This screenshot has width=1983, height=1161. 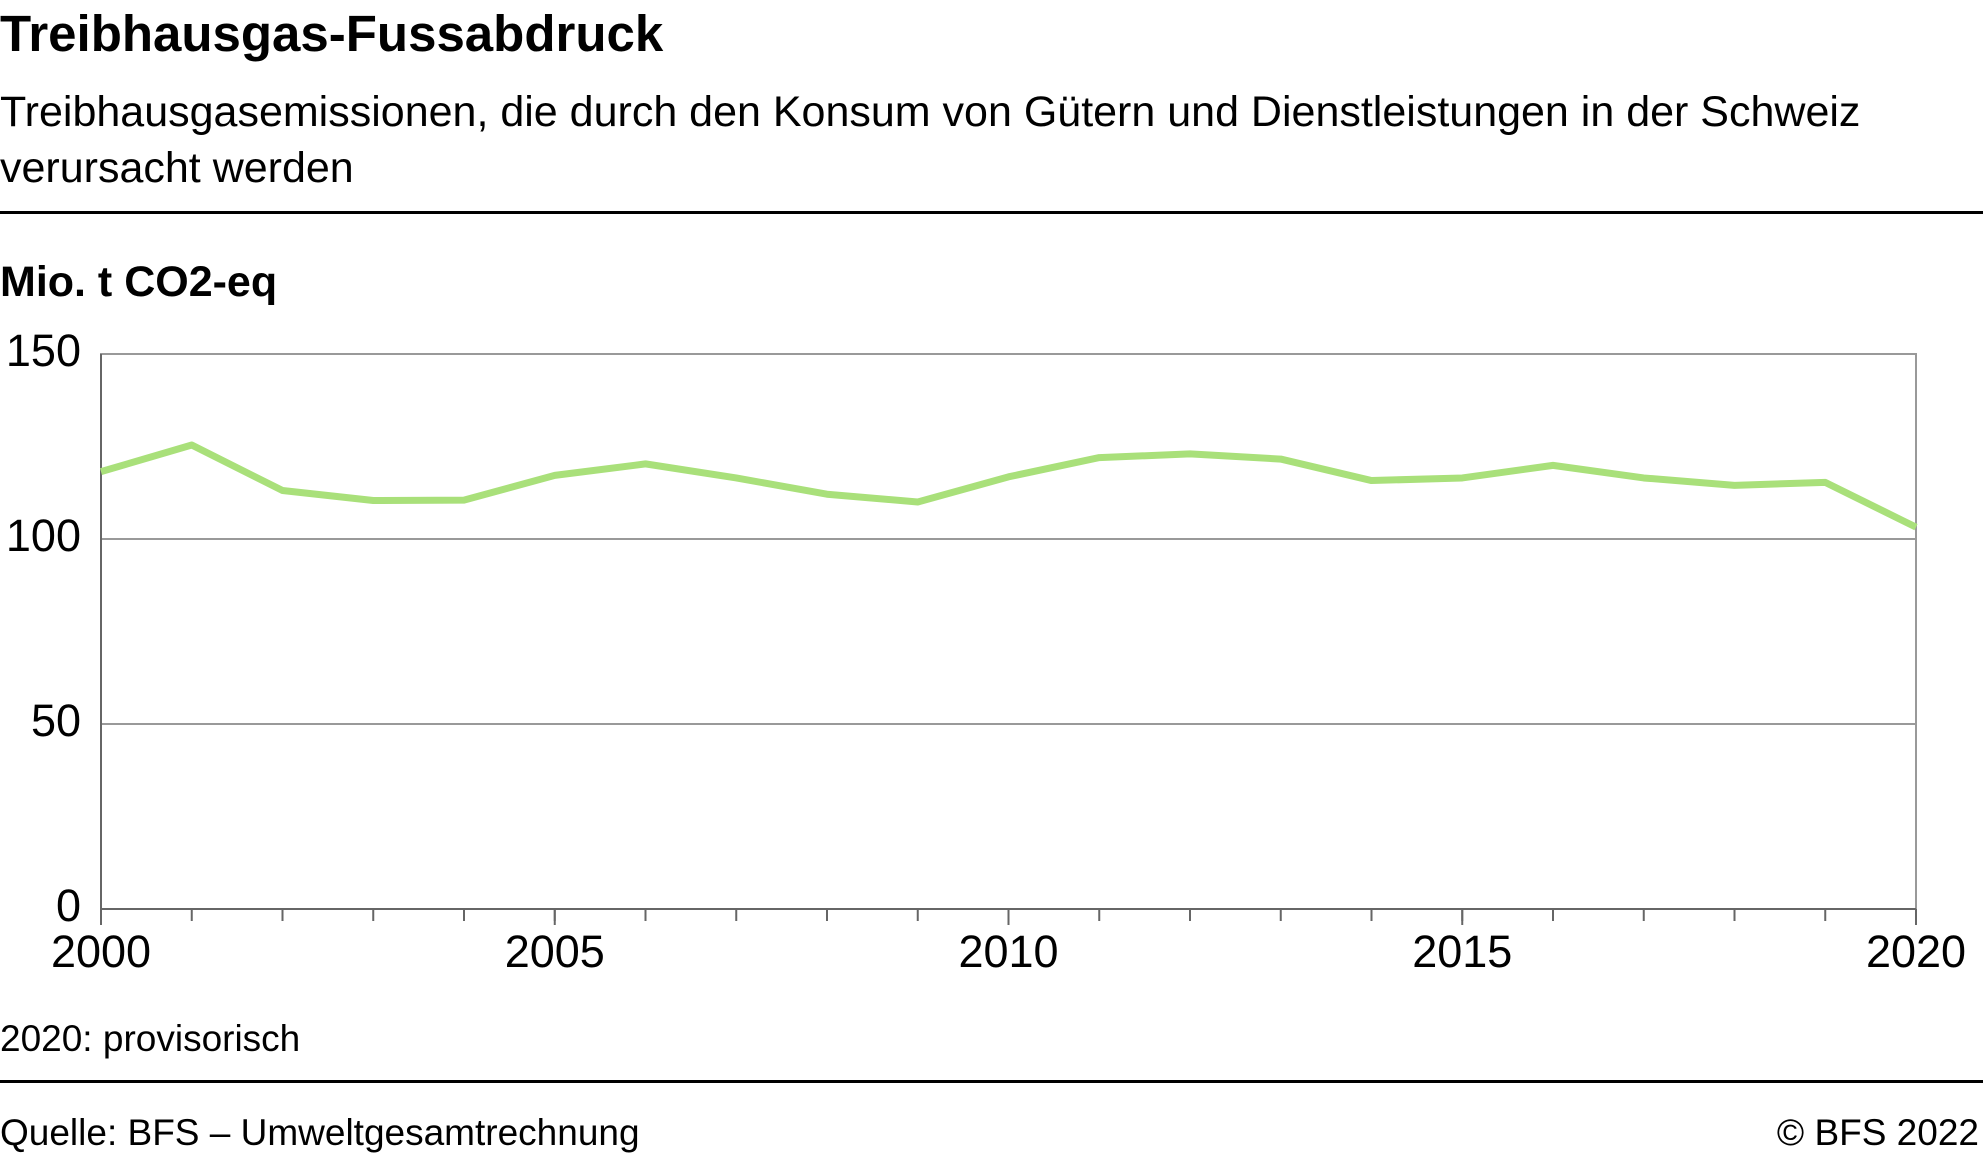 I want to click on copyright: © BFS 2022, so click(x=1877, y=1132).